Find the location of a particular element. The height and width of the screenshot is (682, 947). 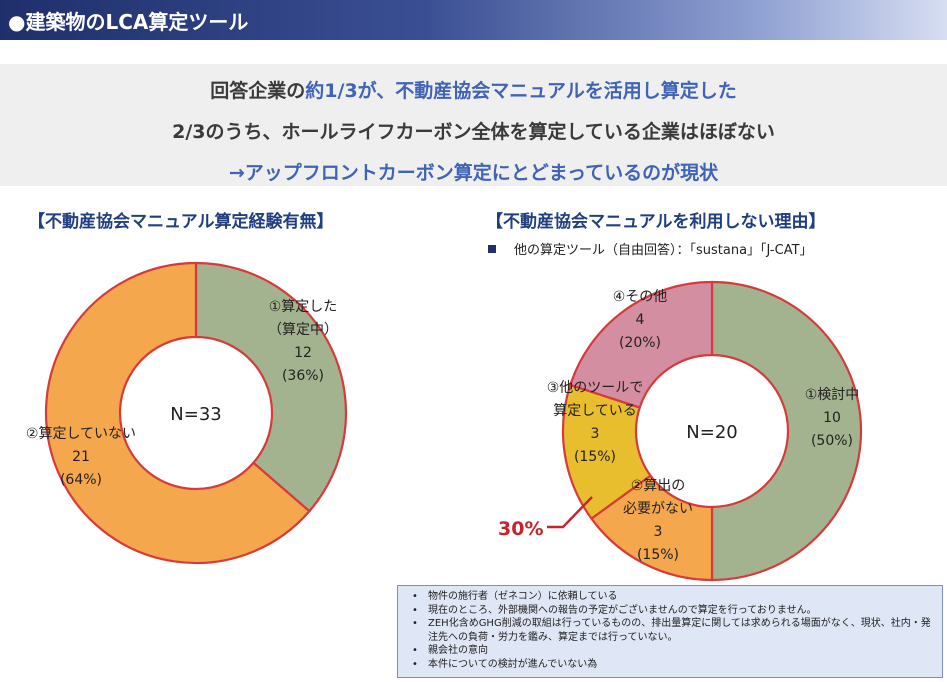

slice-label-line: (64%) is located at coordinates (81, 480).